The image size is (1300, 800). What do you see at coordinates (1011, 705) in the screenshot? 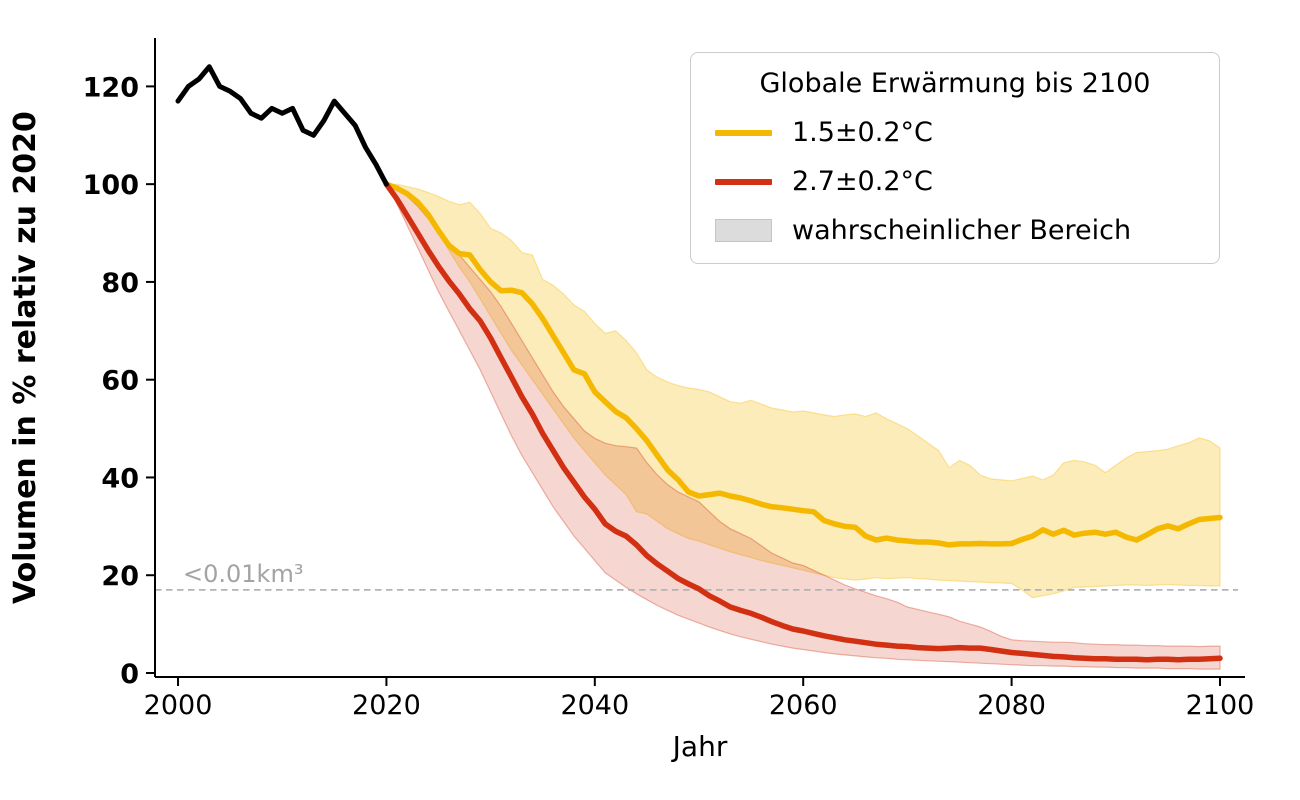
I see `x-tick-label: 2080` at bounding box center [1011, 705].